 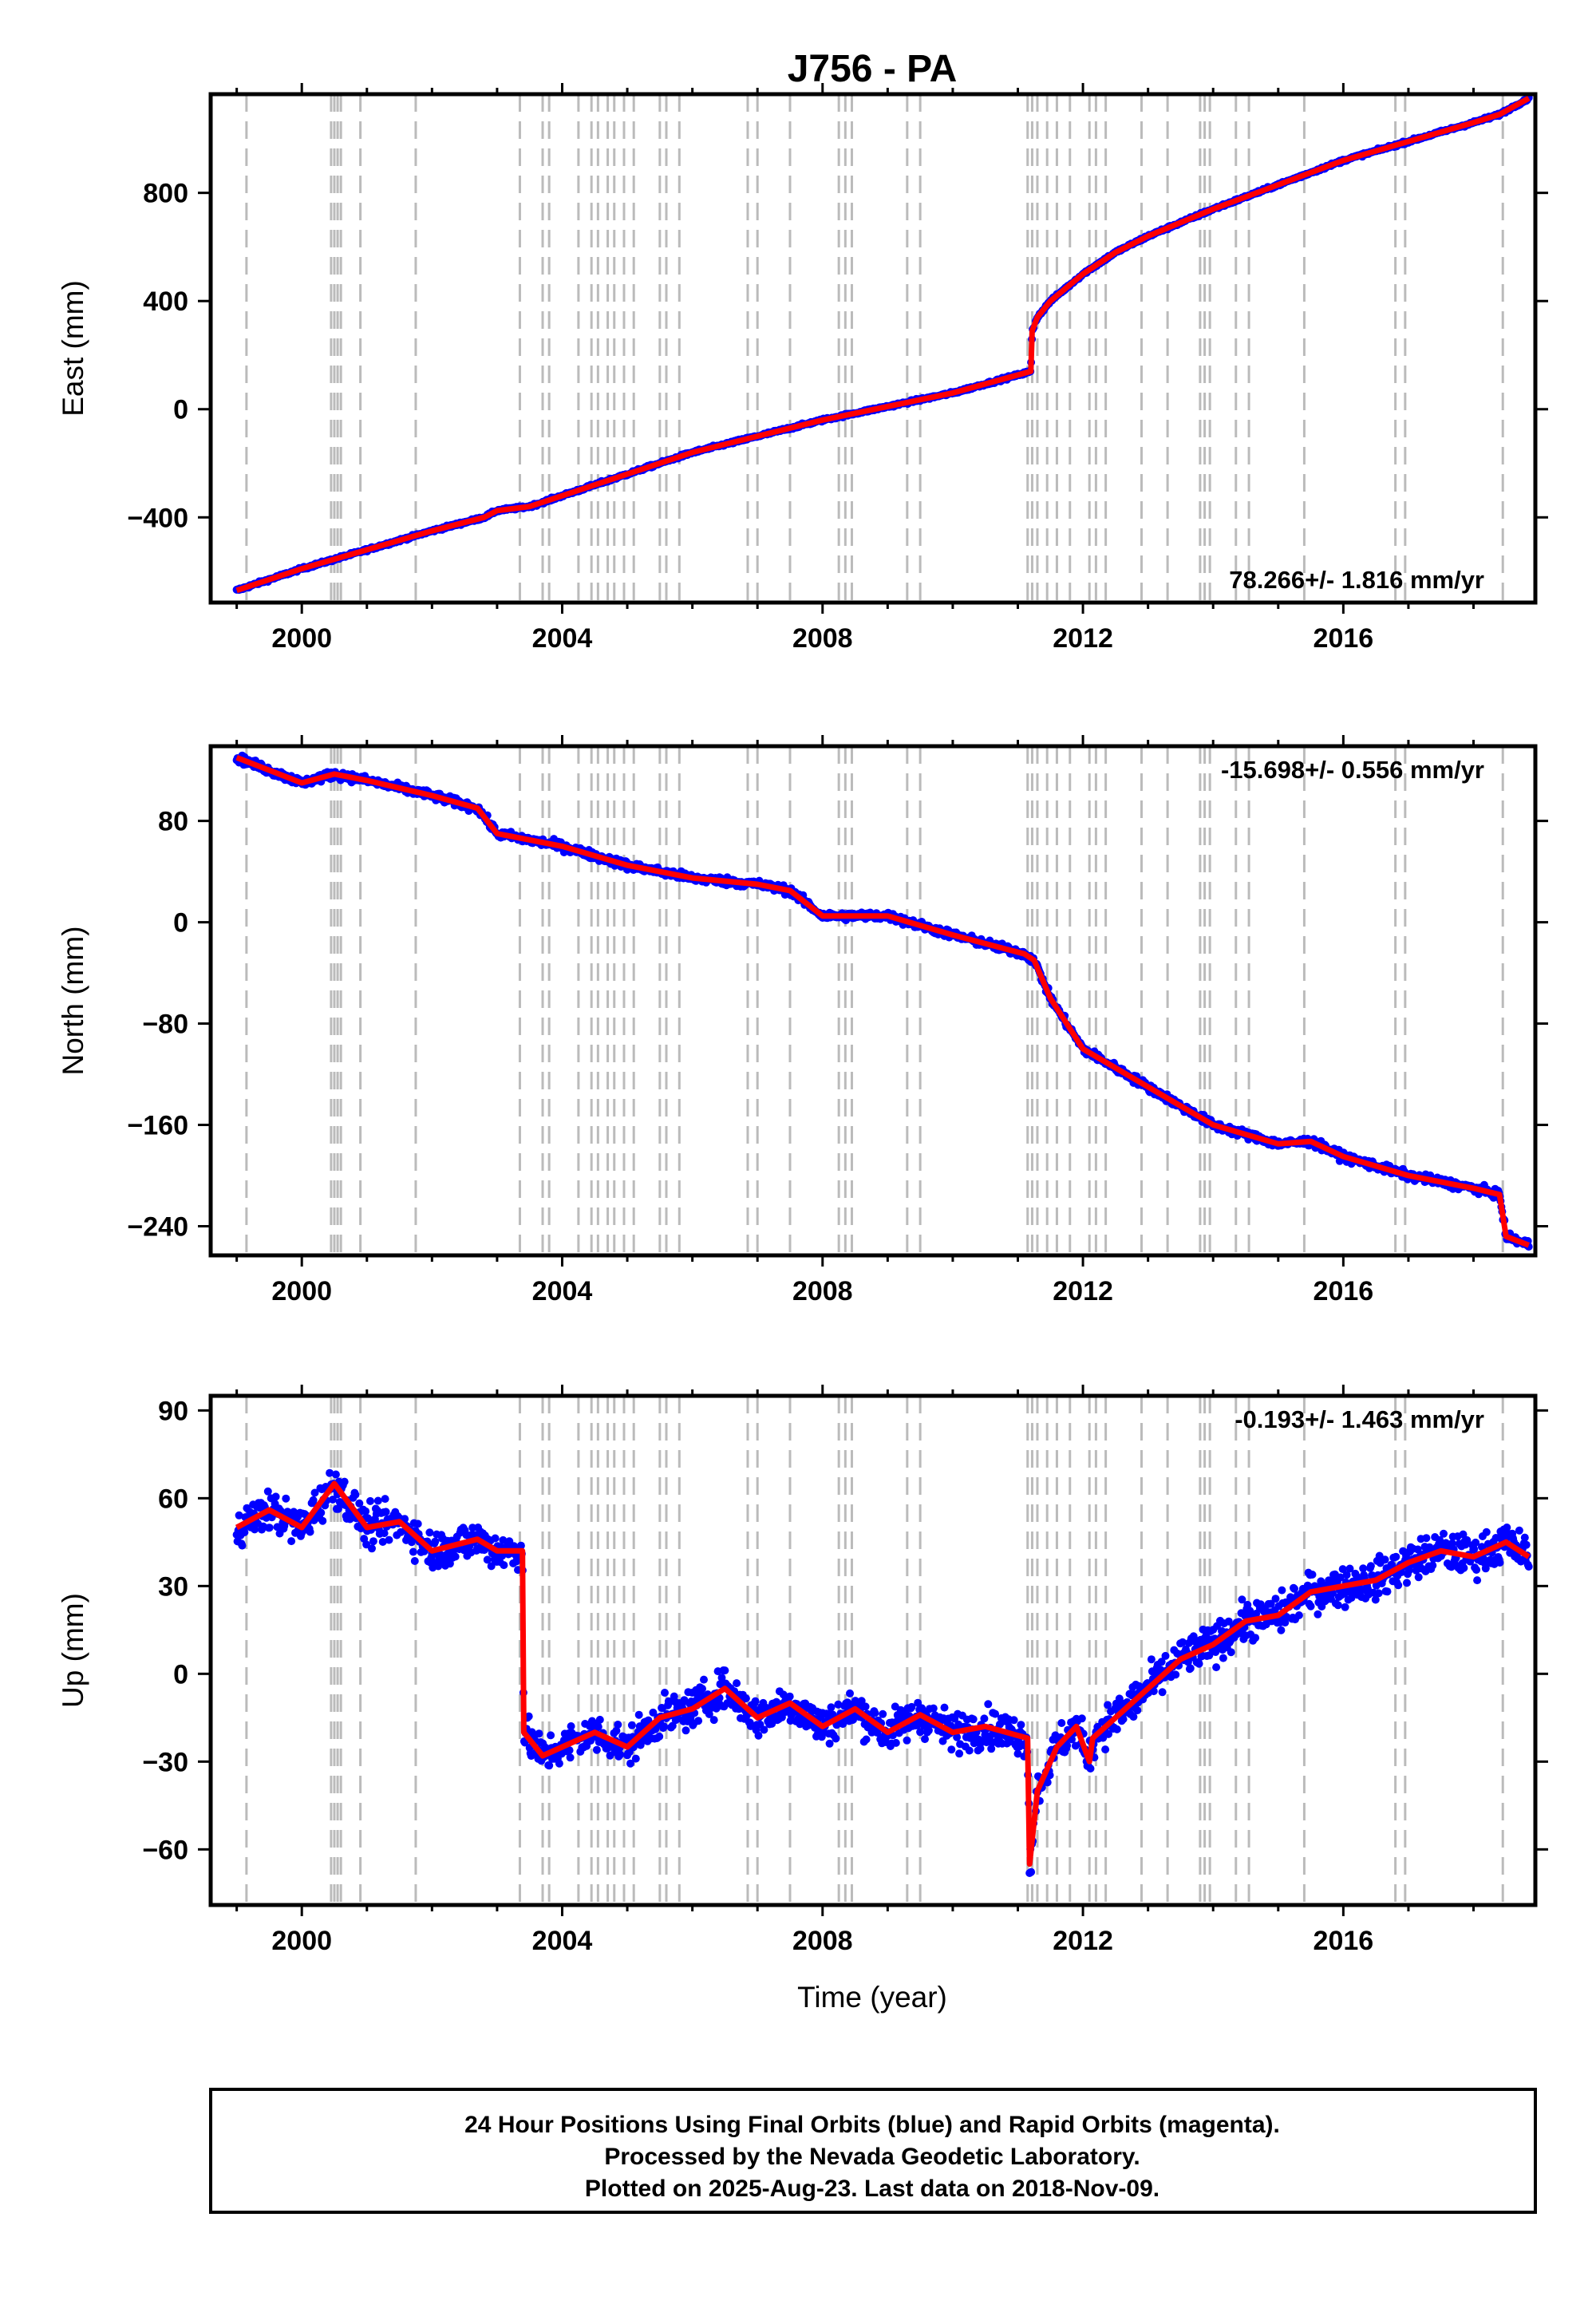 What do you see at coordinates (173, 822) in the screenshot?
I see `y-tick-label: 80` at bounding box center [173, 822].